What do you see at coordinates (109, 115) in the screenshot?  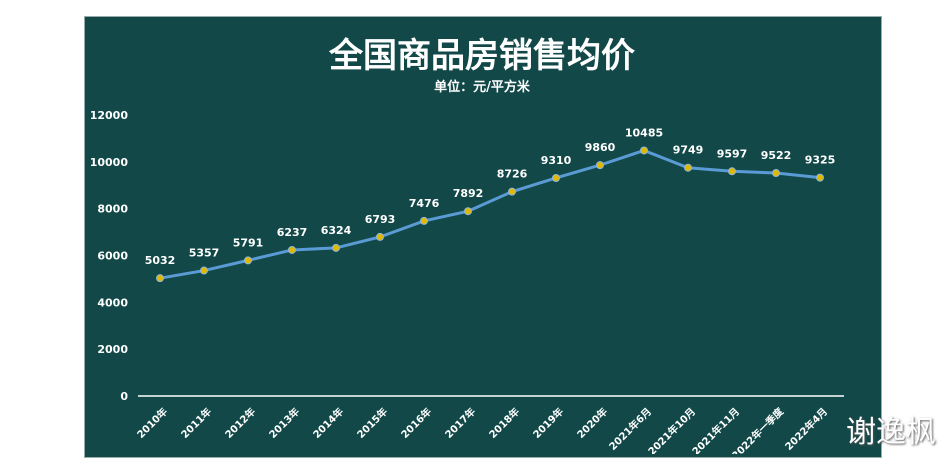 I see `y-tick-label: 12000` at bounding box center [109, 115].